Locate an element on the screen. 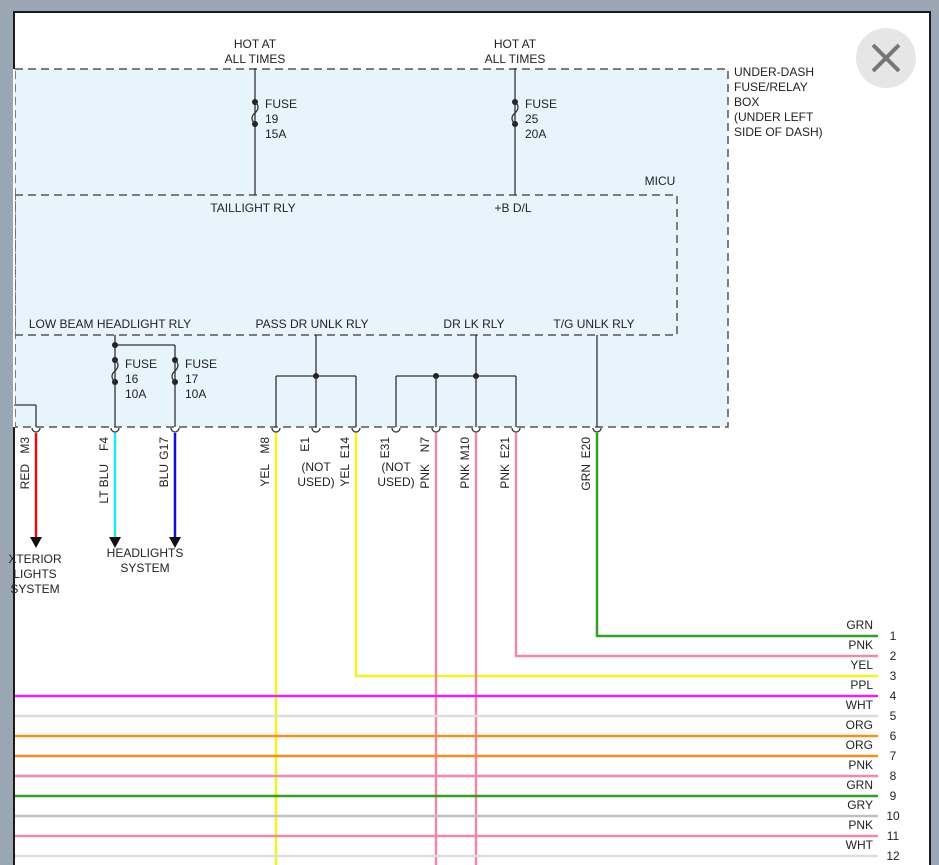  destination-label: XTERIOR is located at coordinates (35, 559).